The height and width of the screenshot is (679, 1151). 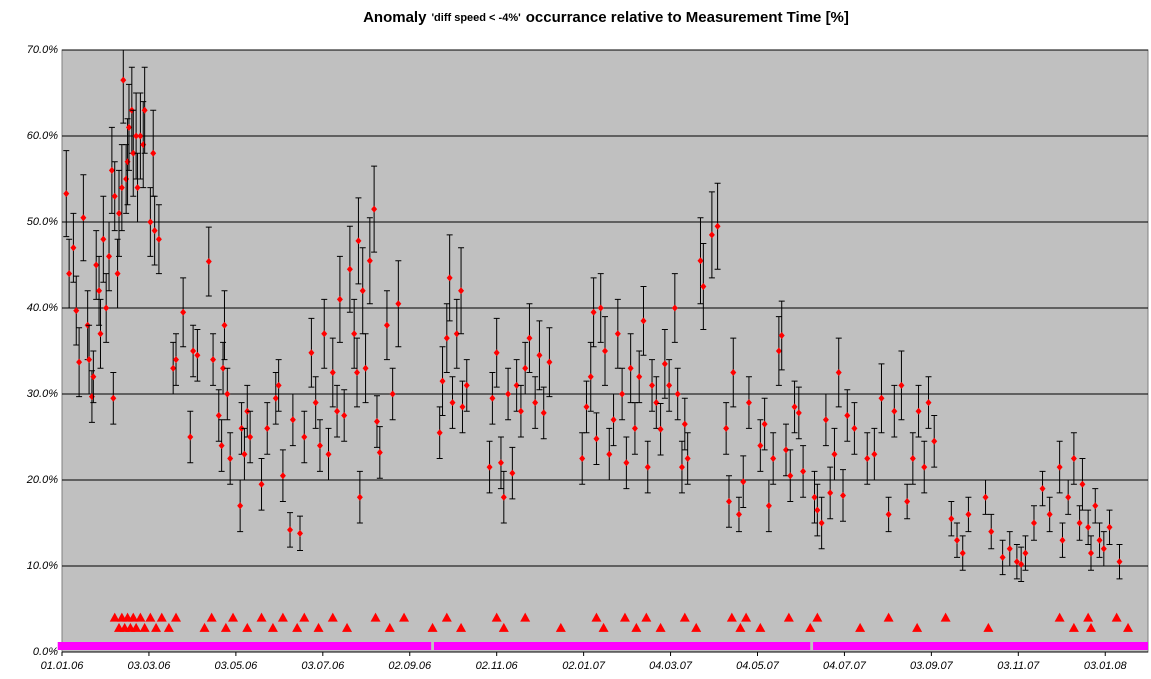 I want to click on x-tick-label: 03.11.07, so click(x=1018, y=666).